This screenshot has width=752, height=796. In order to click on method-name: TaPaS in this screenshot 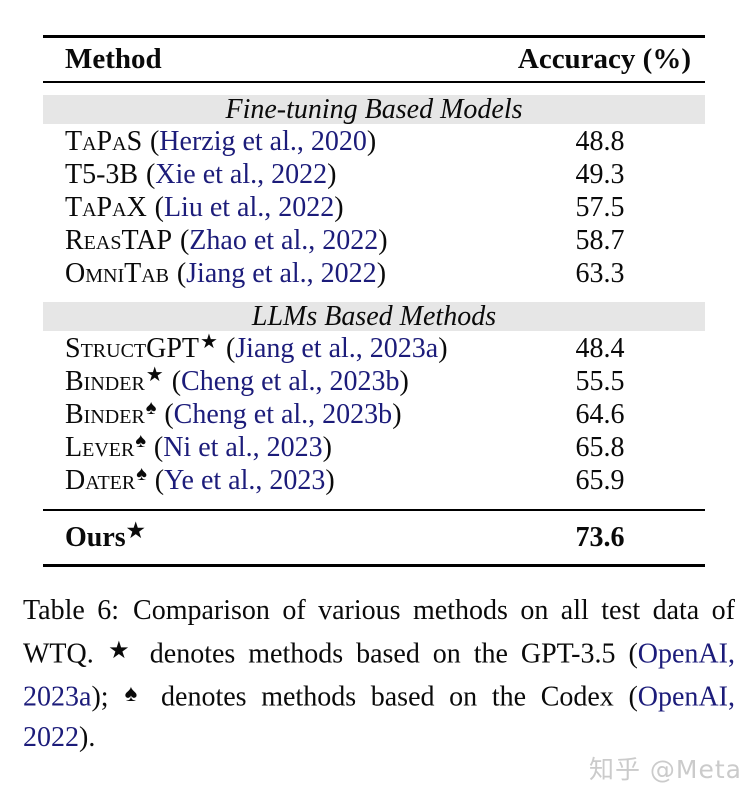, I will do `click(104, 141)`.